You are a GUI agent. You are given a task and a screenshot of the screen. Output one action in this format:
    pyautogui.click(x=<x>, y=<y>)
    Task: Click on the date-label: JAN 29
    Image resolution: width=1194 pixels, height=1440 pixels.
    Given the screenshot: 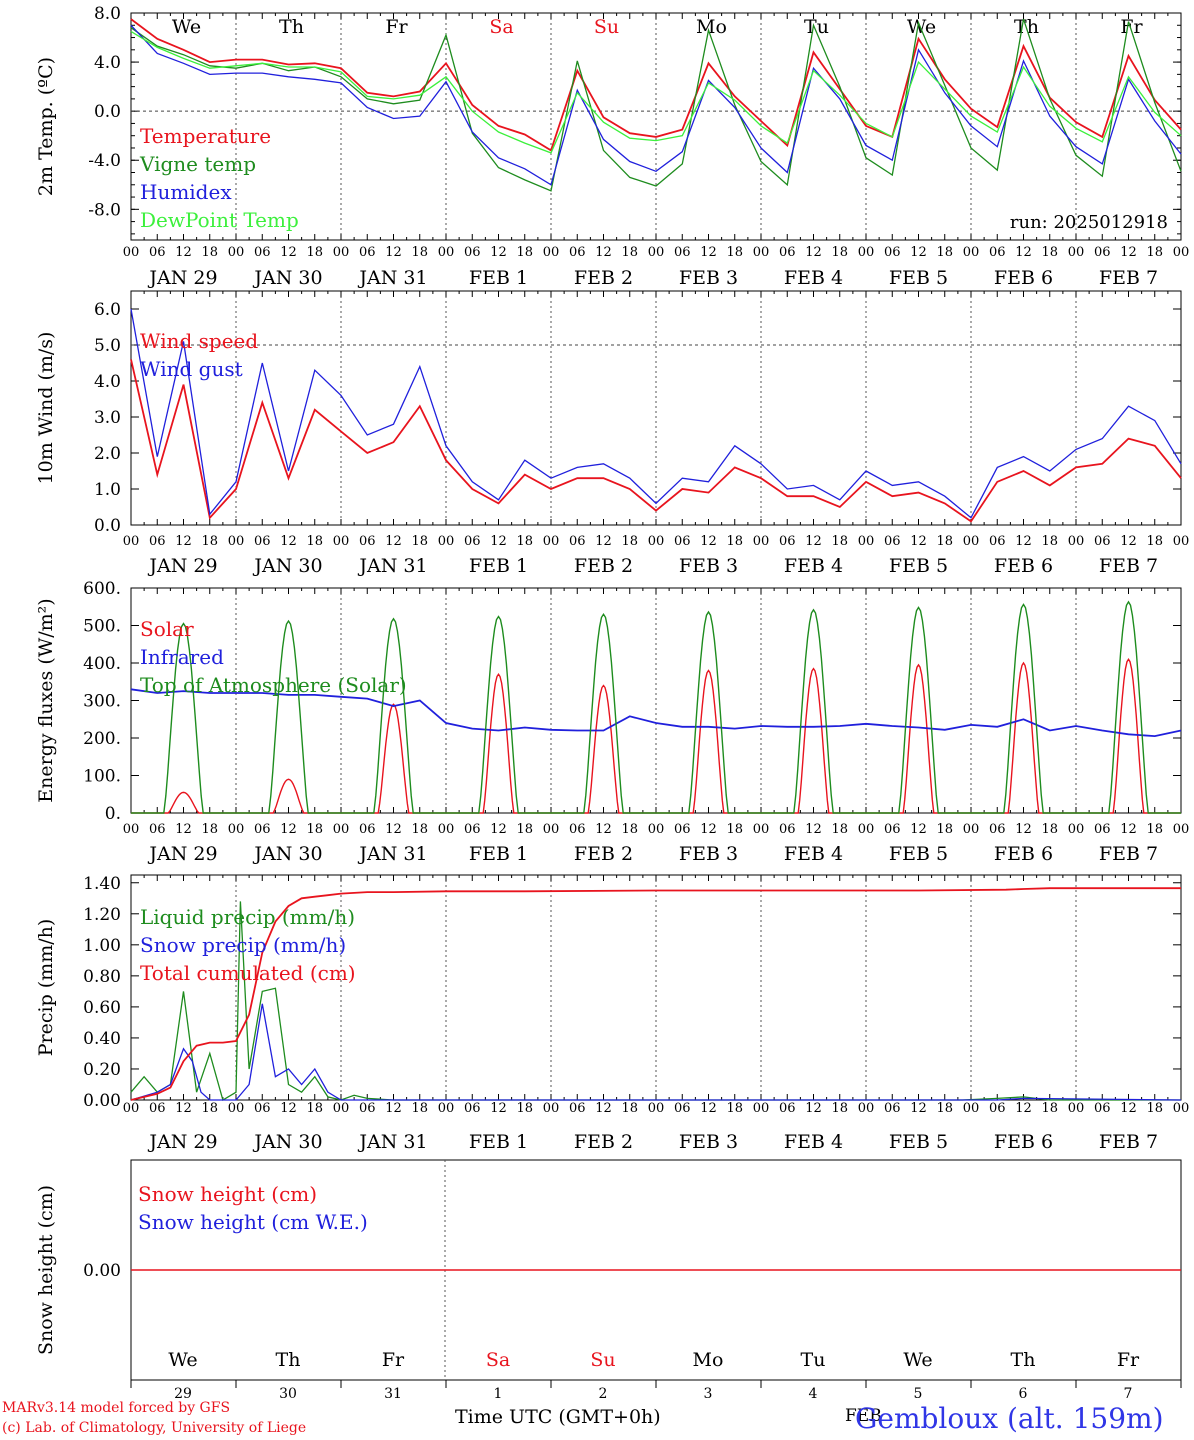 What is the action you would take?
    pyautogui.click(x=182, y=1142)
    